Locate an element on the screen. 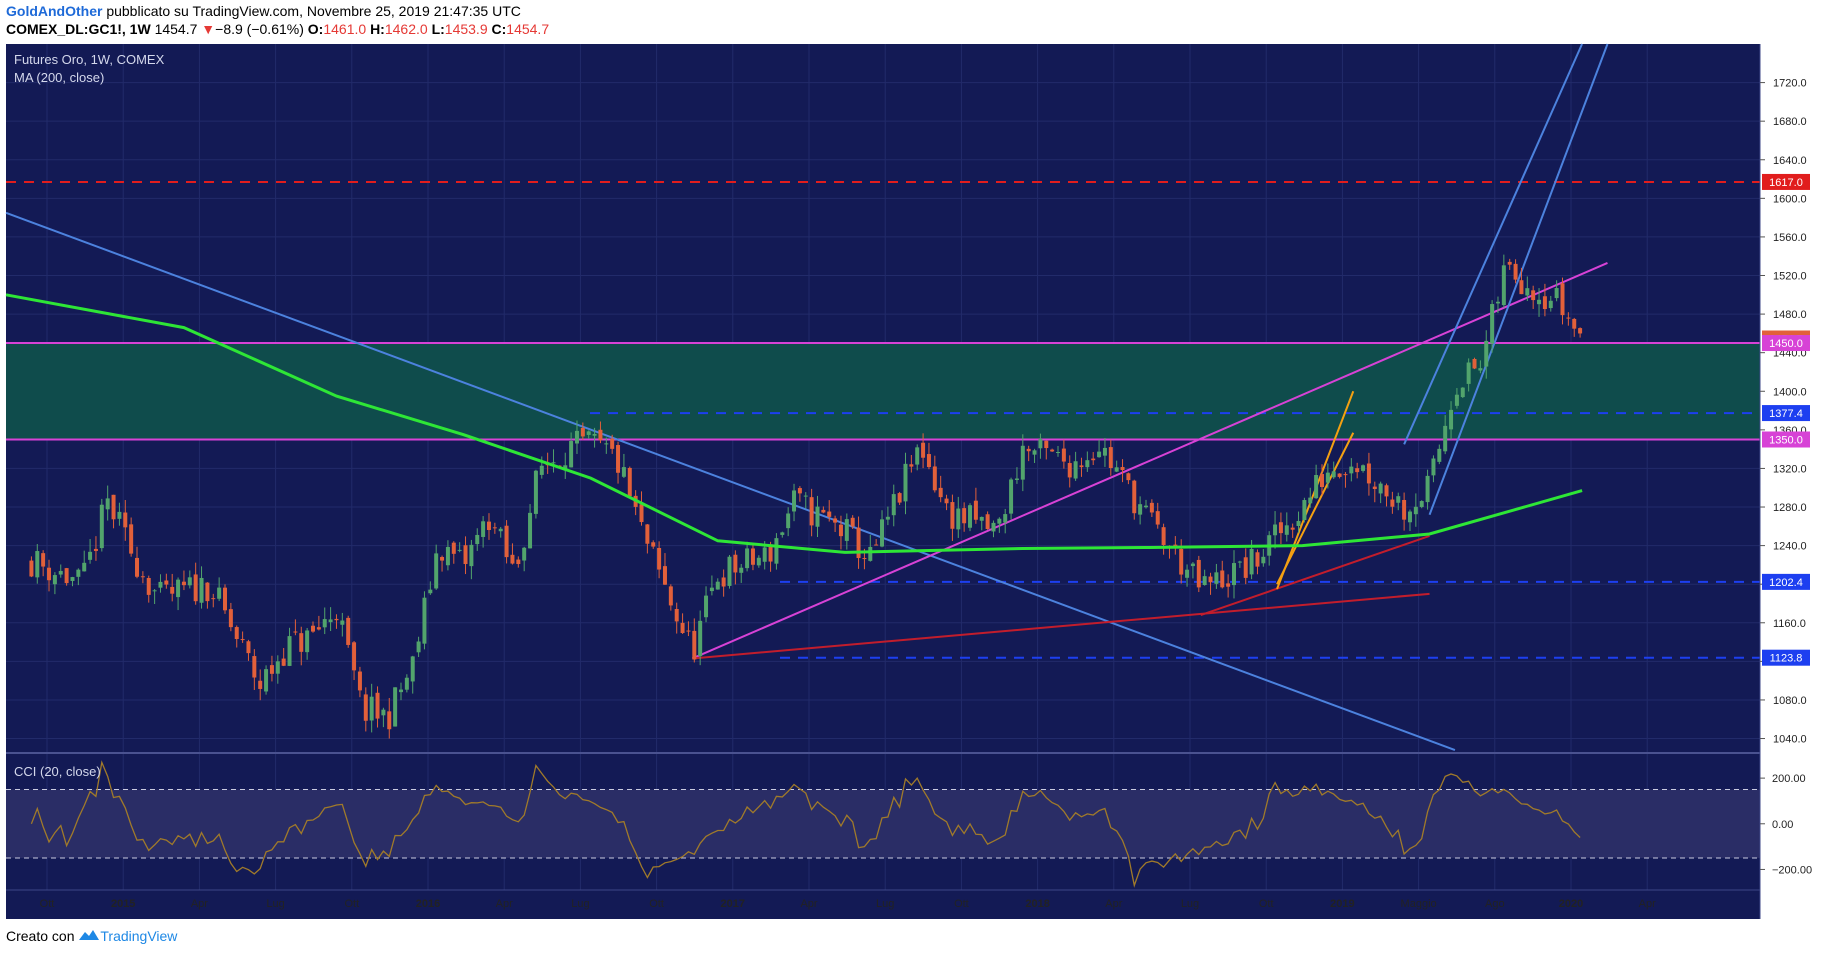 Image resolution: width=1828 pixels, height=955 pixels. open-label: O: is located at coordinates (315, 29).